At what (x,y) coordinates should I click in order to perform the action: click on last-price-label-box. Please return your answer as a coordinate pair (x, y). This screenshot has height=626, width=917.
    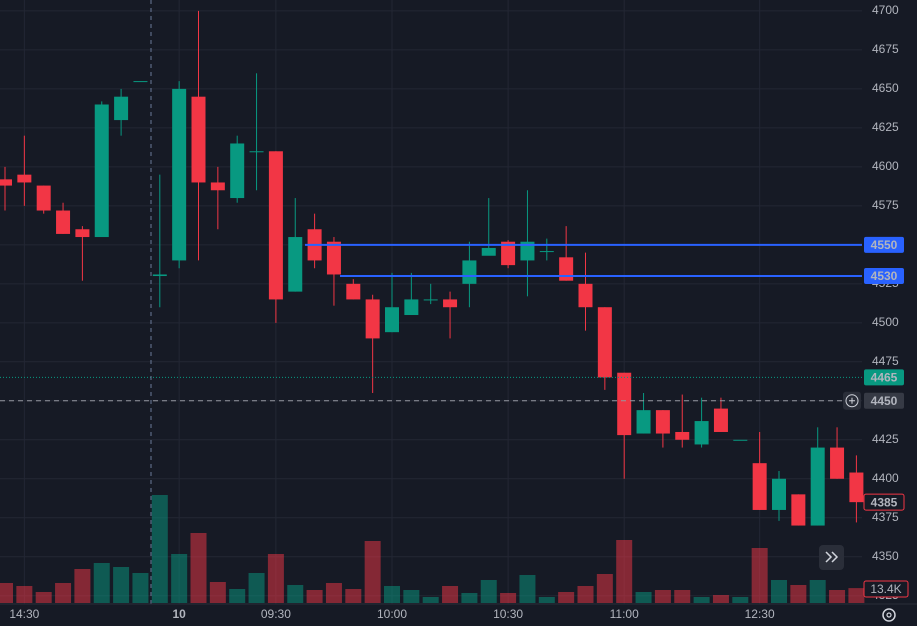
    Looking at the image, I should click on (884, 502).